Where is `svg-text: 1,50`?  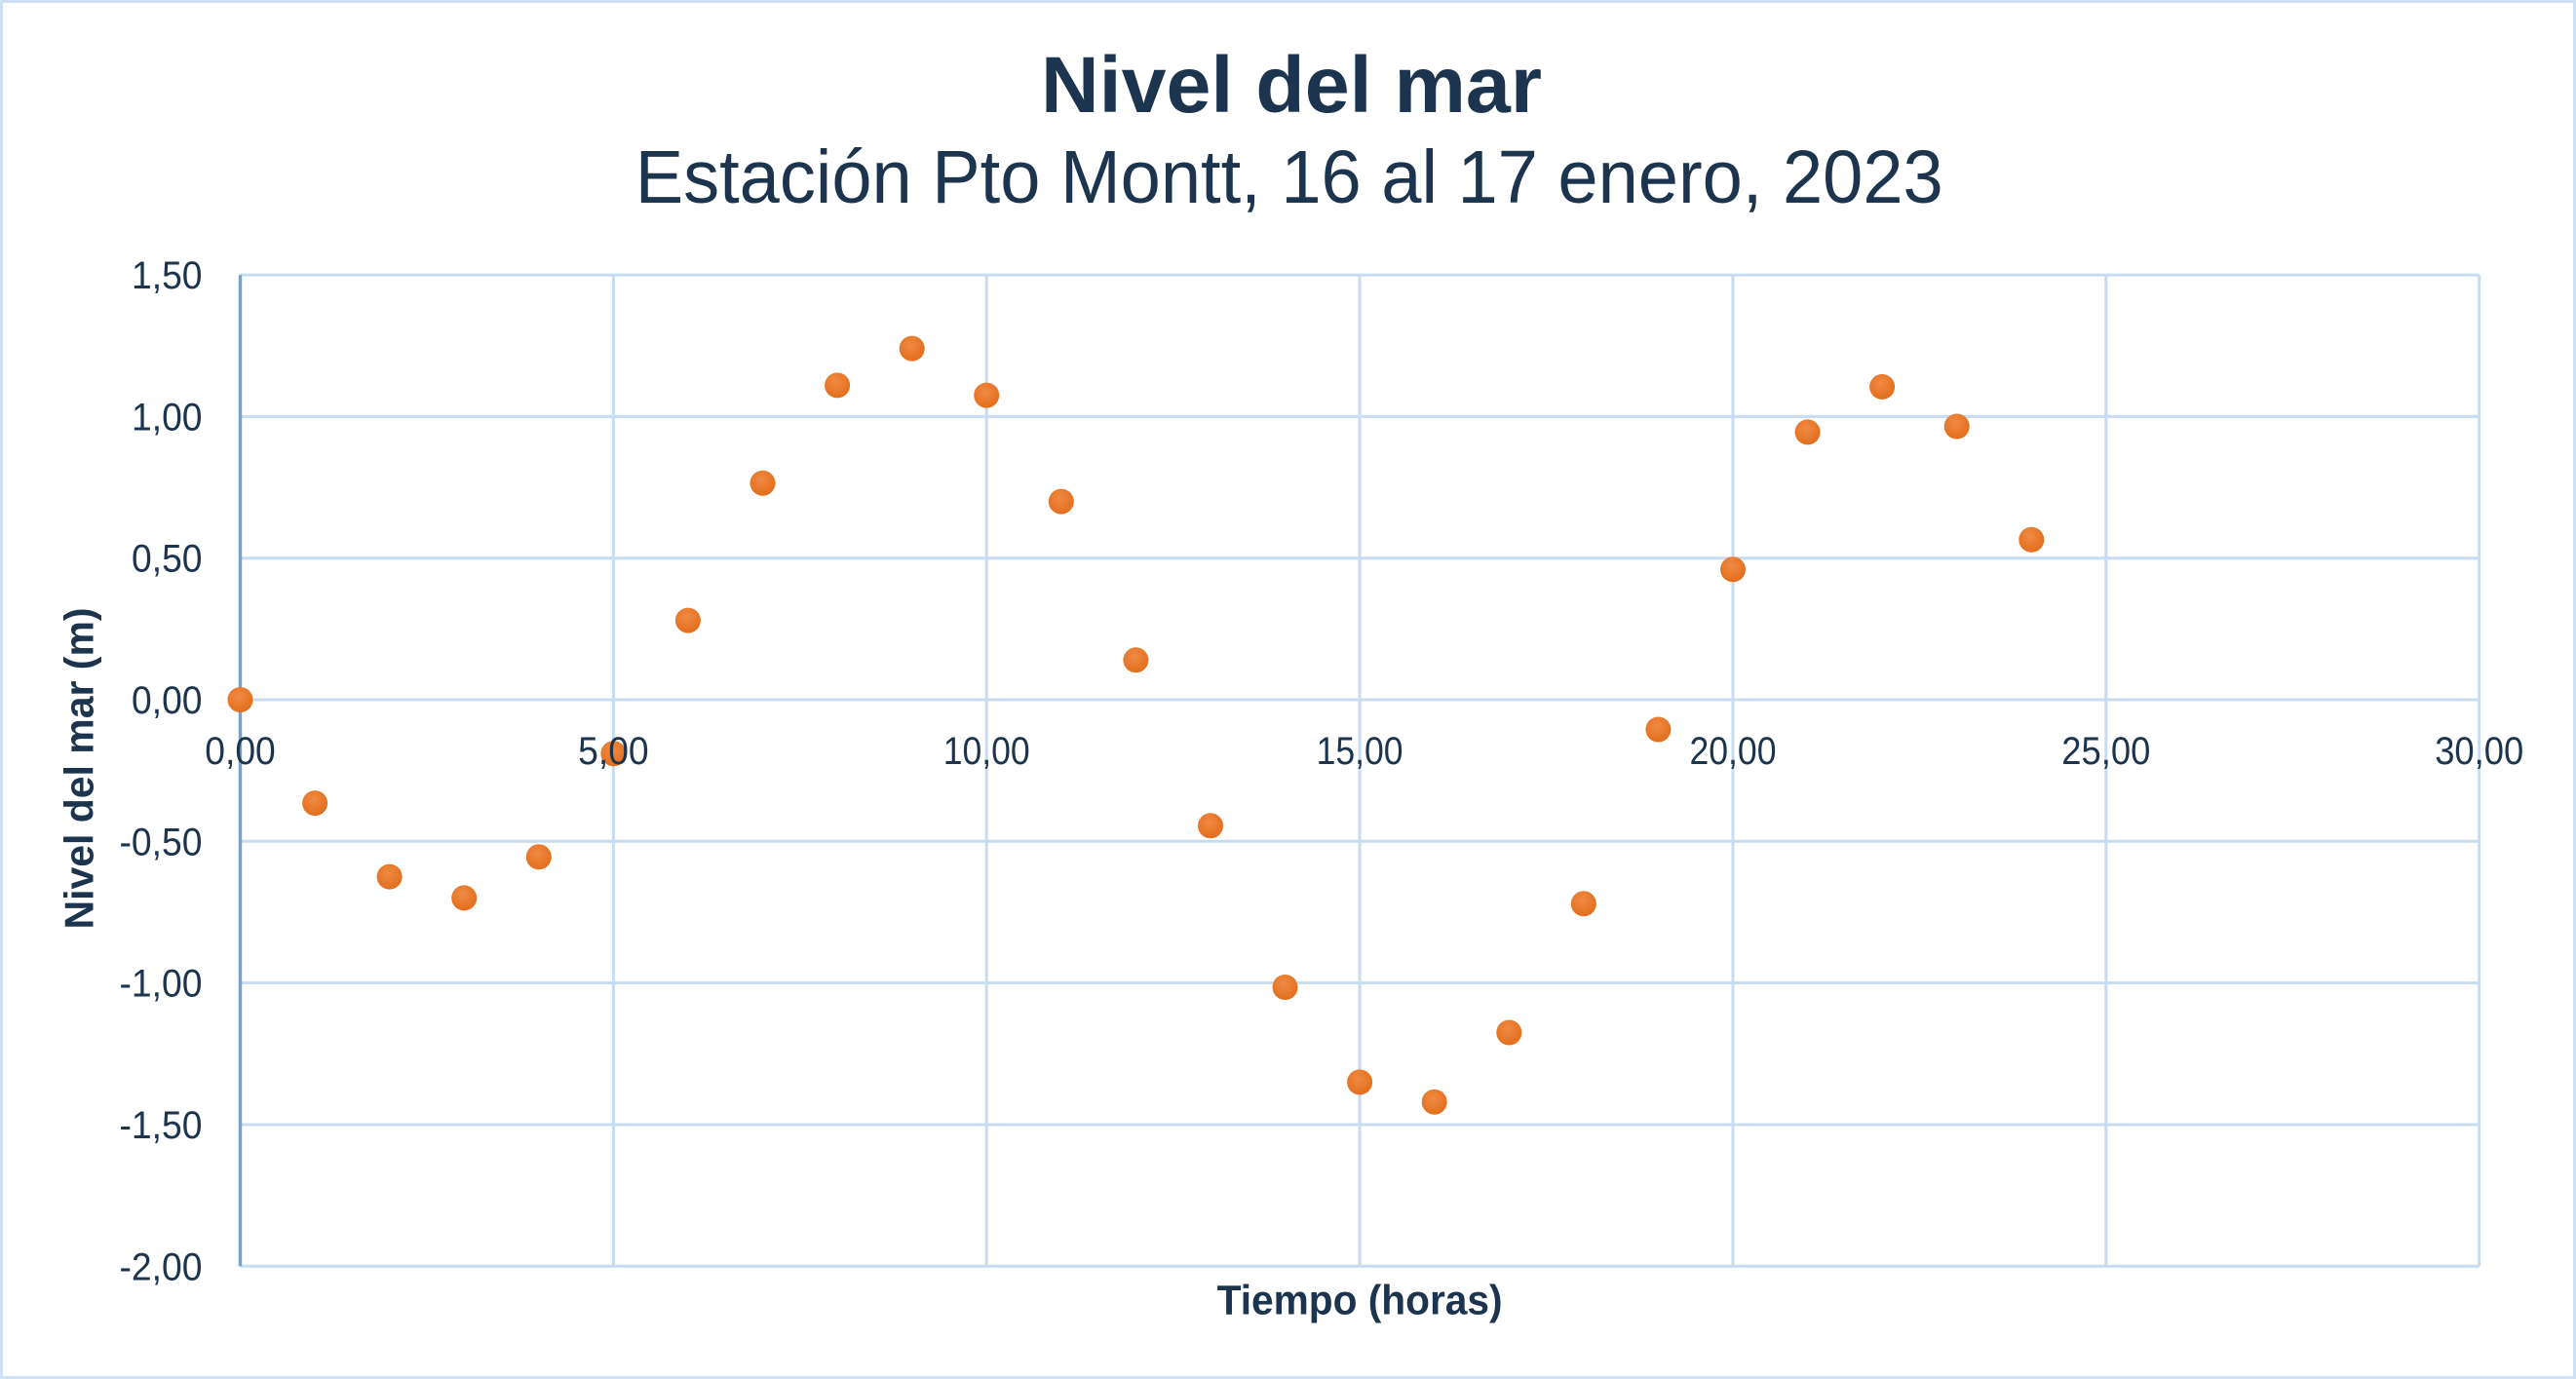
svg-text: 1,50 is located at coordinates (167, 275).